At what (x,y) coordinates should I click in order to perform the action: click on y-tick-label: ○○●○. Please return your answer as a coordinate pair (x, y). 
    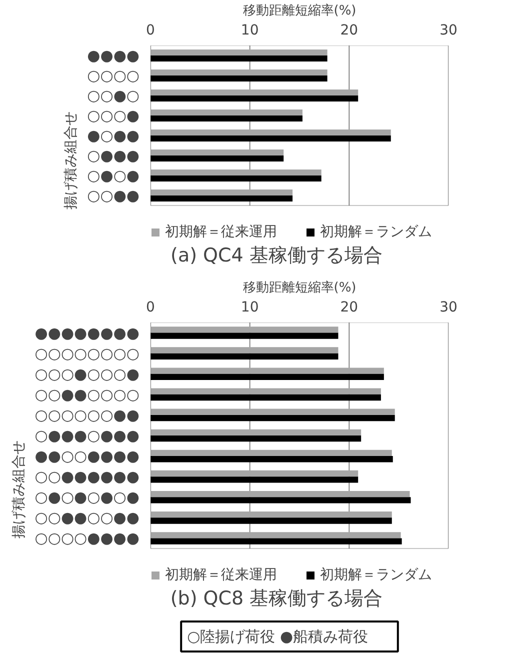
    Looking at the image, I should click on (113, 95).